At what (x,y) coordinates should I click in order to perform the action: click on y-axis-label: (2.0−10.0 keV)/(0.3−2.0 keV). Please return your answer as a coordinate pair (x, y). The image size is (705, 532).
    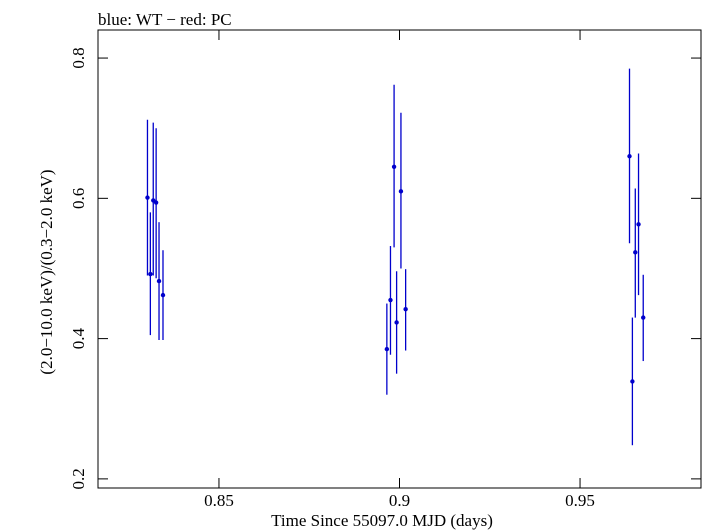
    Looking at the image, I should click on (46, 271).